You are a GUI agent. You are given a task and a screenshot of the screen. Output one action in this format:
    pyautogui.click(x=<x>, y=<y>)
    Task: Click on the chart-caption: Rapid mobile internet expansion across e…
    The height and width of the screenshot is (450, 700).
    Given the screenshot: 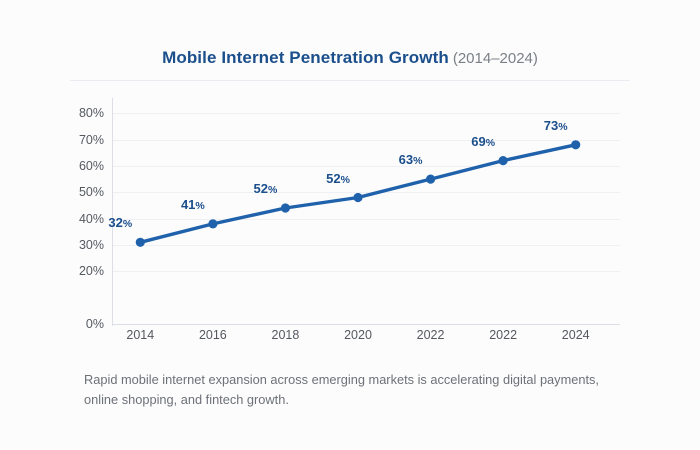 What is the action you would take?
    pyautogui.click(x=341, y=389)
    